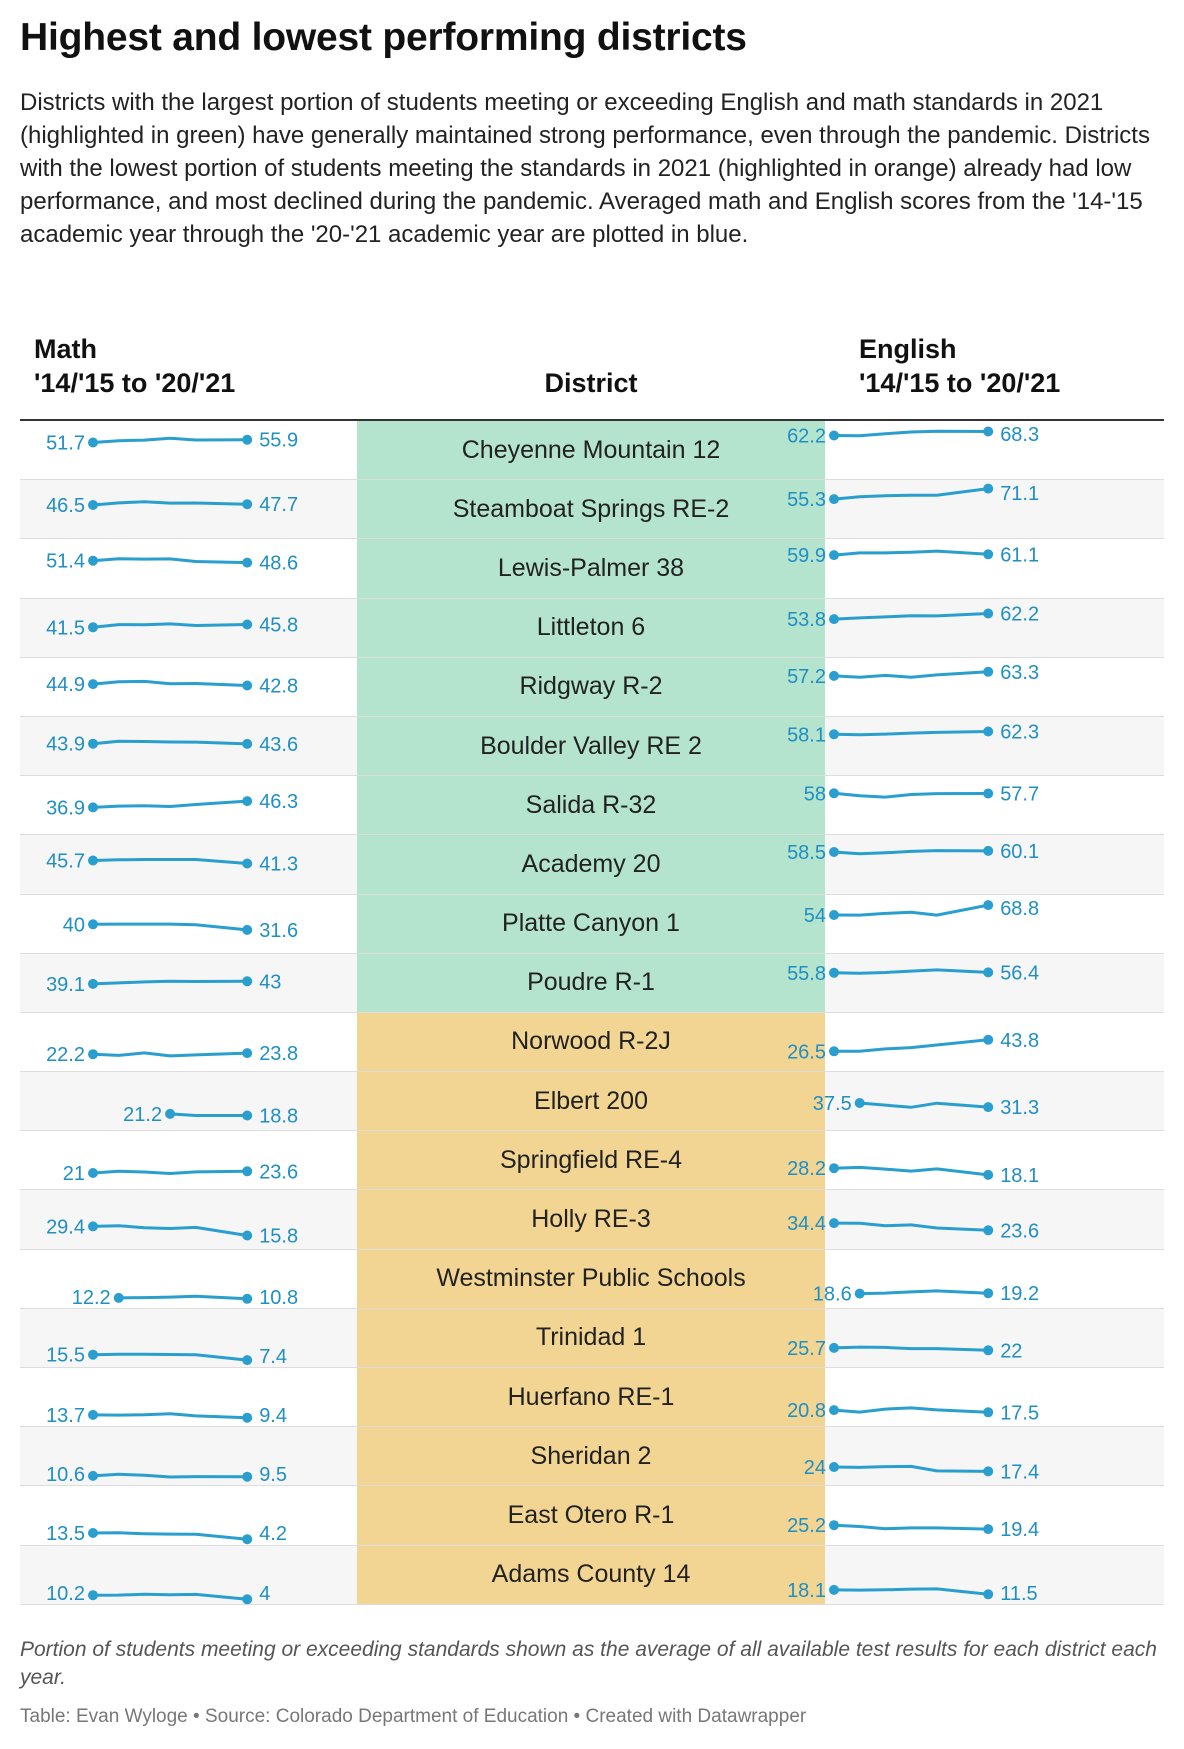 This screenshot has height=1749, width=1184. What do you see at coordinates (158, 1594) in the screenshot?
I see `math-sparkline: 10.2 4` at bounding box center [158, 1594].